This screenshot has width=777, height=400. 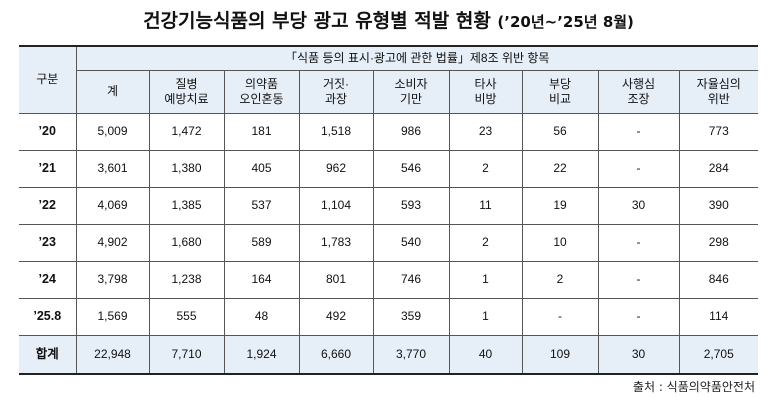 I want to click on title-main: 건강기능식품의 부당 광고 유형별 적발 현황, so click(x=317, y=21).